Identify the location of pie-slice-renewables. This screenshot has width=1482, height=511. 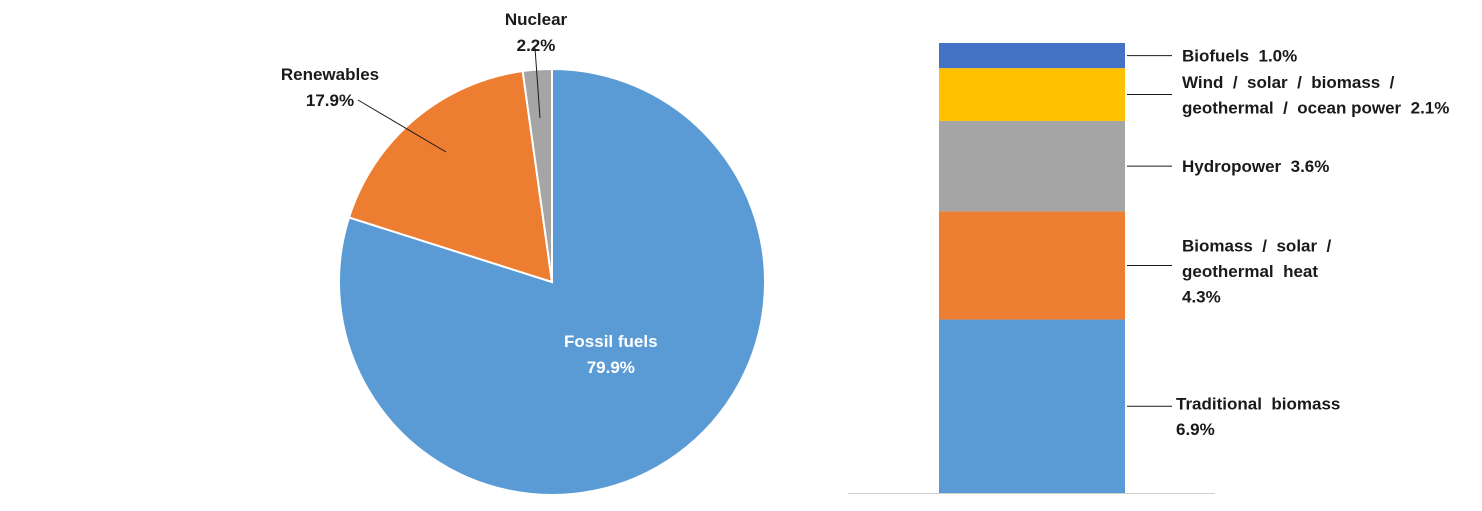
(450, 176).